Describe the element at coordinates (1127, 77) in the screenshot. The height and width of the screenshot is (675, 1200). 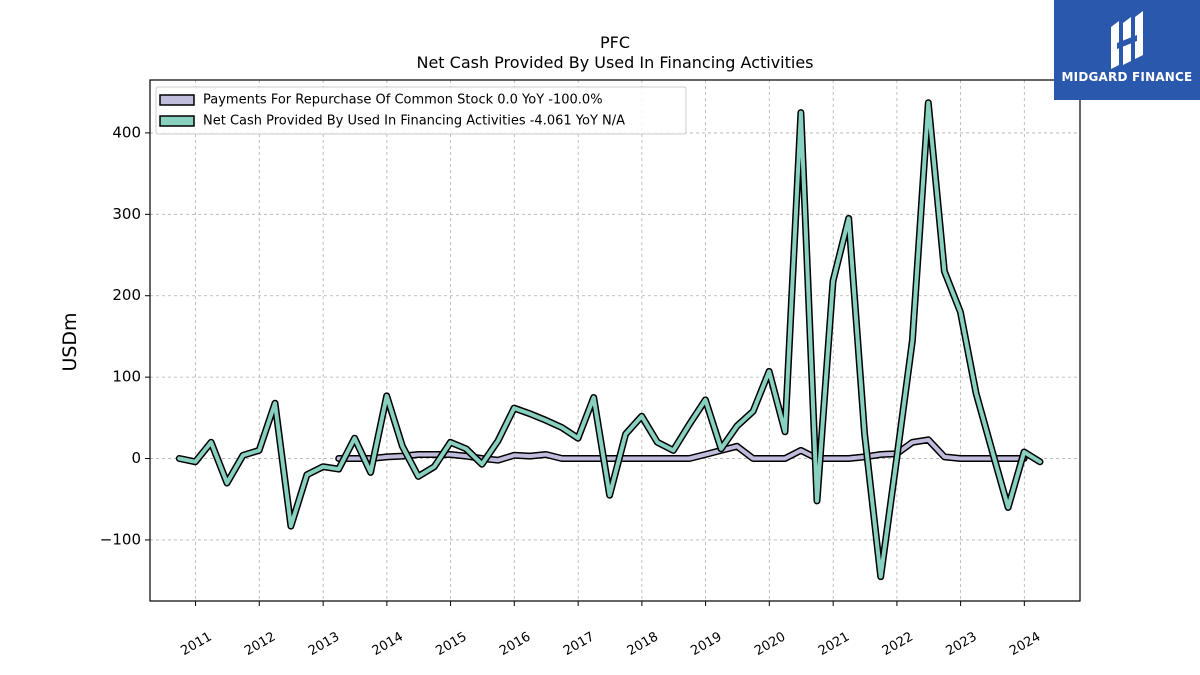
I see `logo-text: MIDGARD FINANCE` at that location.